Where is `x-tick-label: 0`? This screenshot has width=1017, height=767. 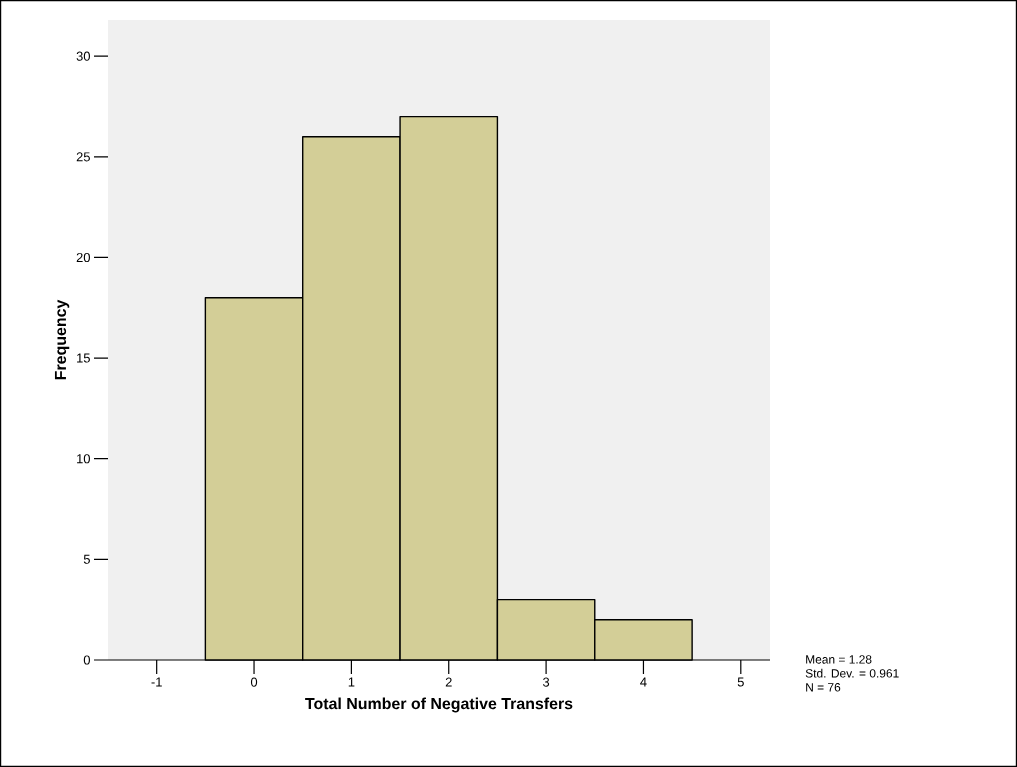
x-tick-label: 0 is located at coordinates (254, 682).